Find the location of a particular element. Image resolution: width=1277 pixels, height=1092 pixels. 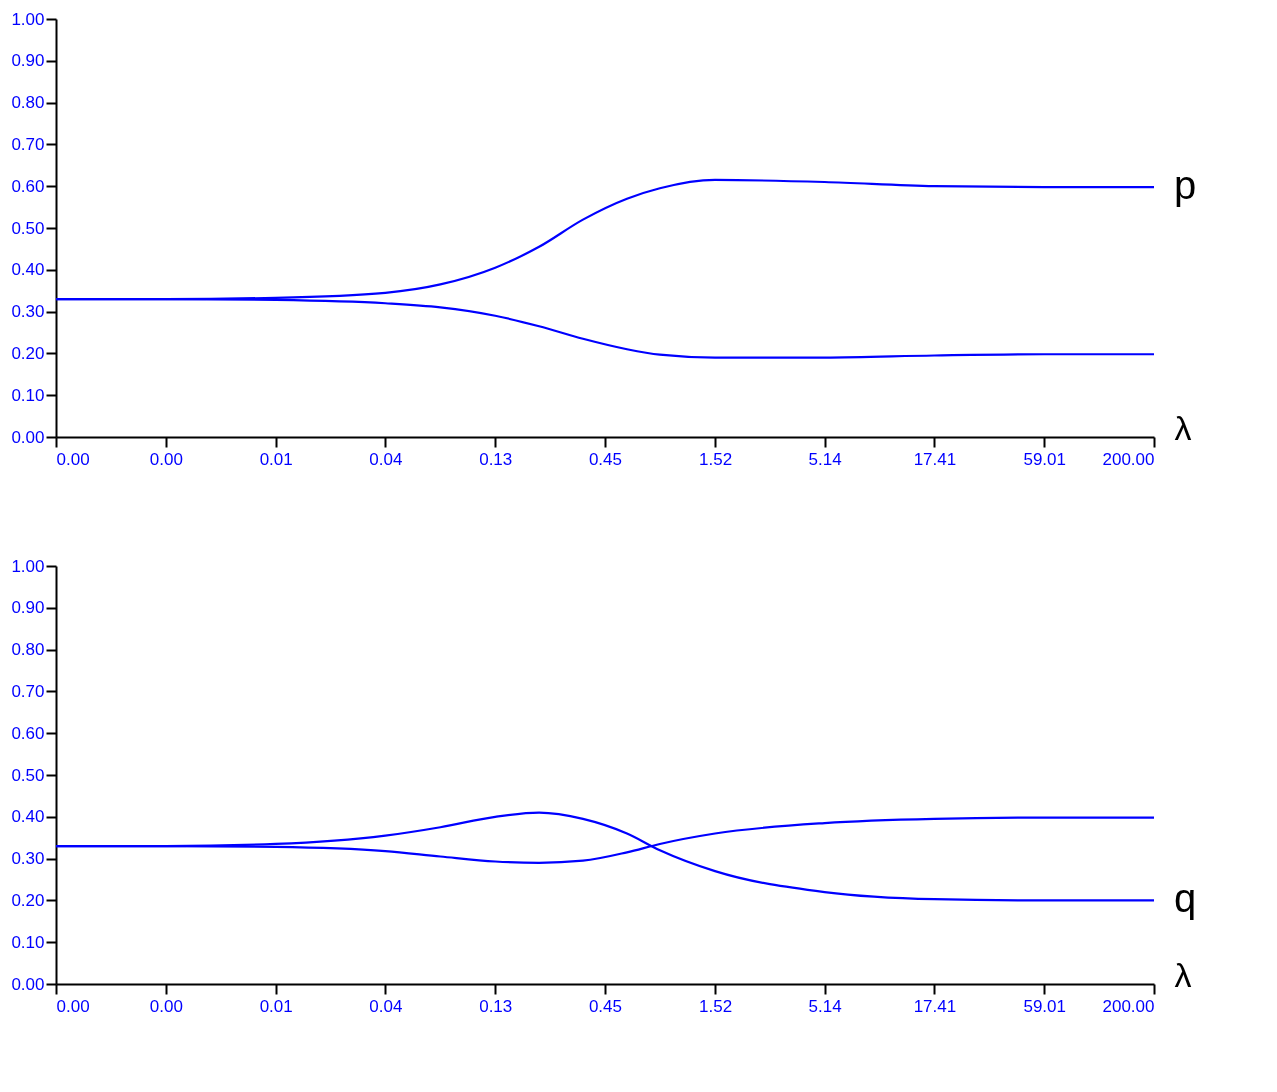

series-label: p is located at coordinates (1185, 185).